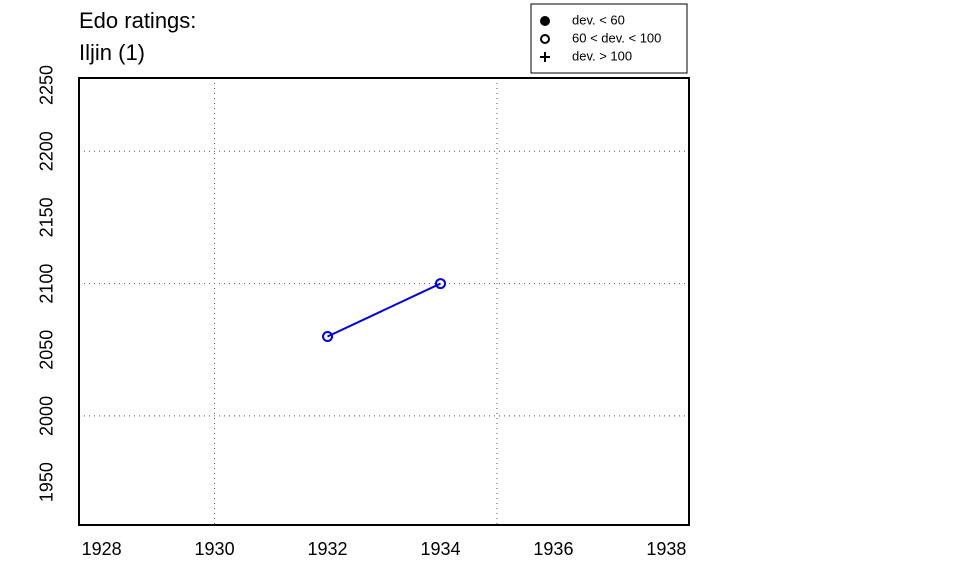 This screenshot has width=960, height=576. Describe the element at coordinates (112, 52) in the screenshot. I see `chart-subtitle: Iljin (1)` at that location.